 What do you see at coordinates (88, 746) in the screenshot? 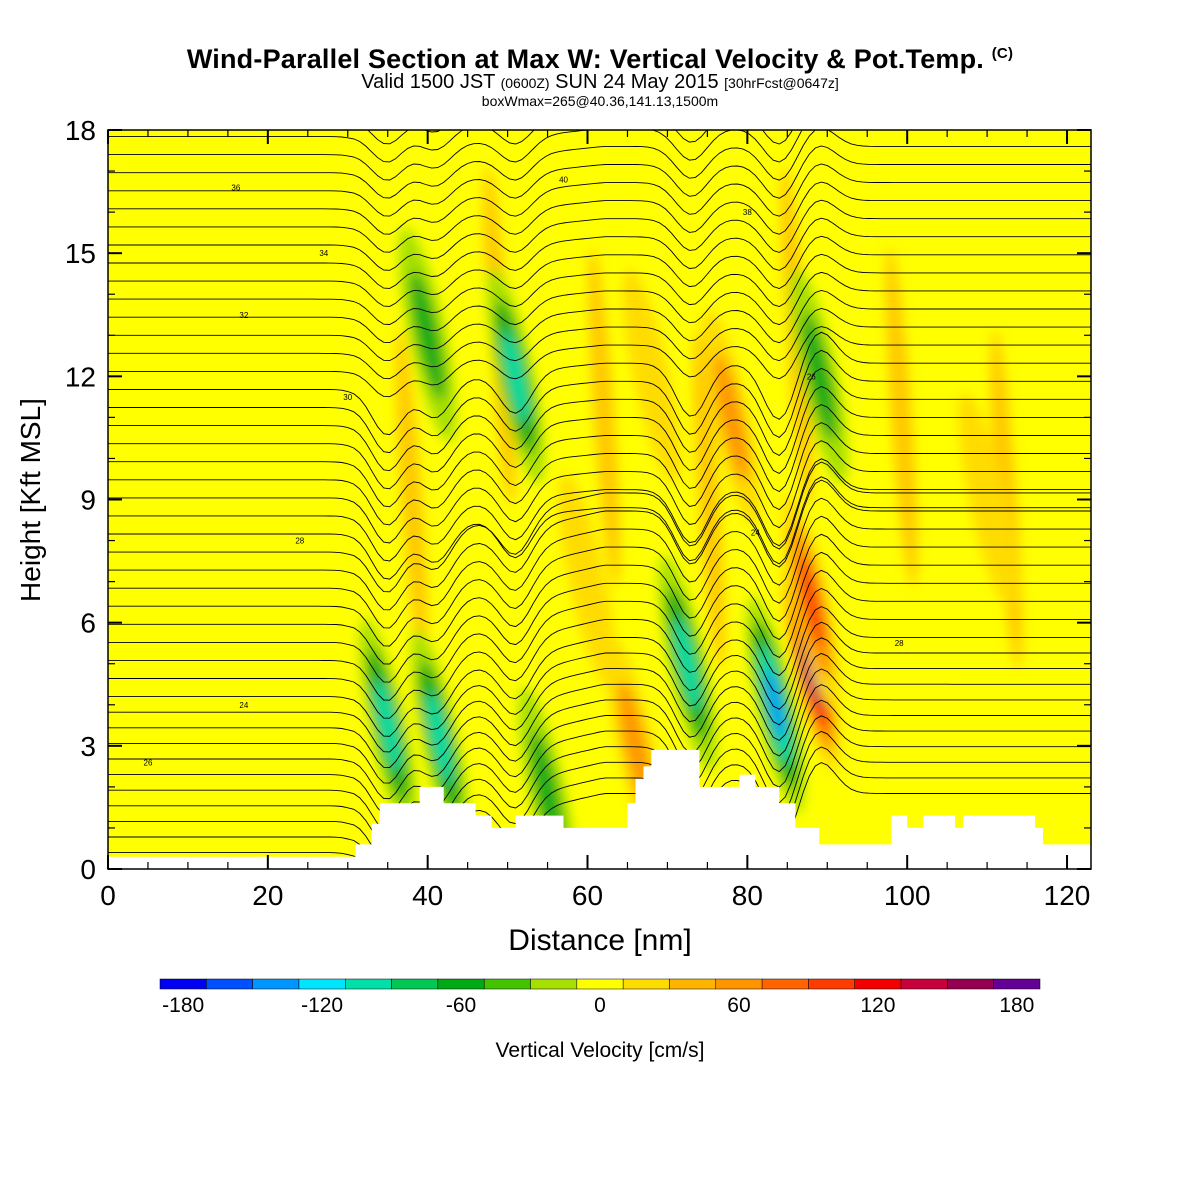
I see `y-tick-label: 3` at bounding box center [88, 746].